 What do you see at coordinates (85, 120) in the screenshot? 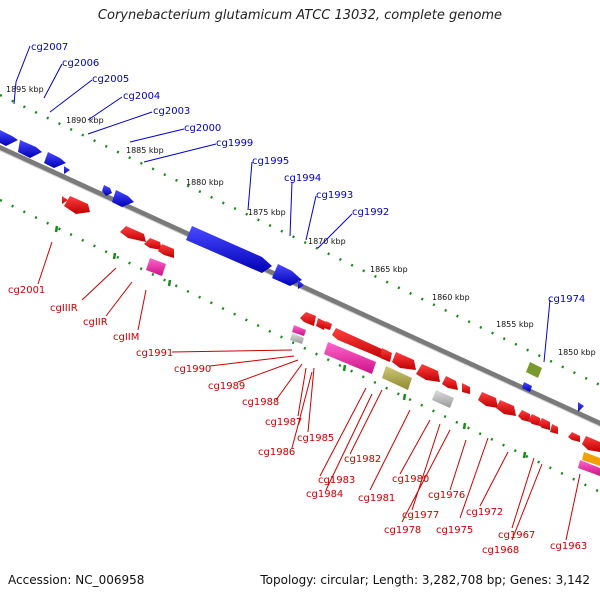
I see `scale-label-1890: 1890 kbp` at bounding box center [85, 120].